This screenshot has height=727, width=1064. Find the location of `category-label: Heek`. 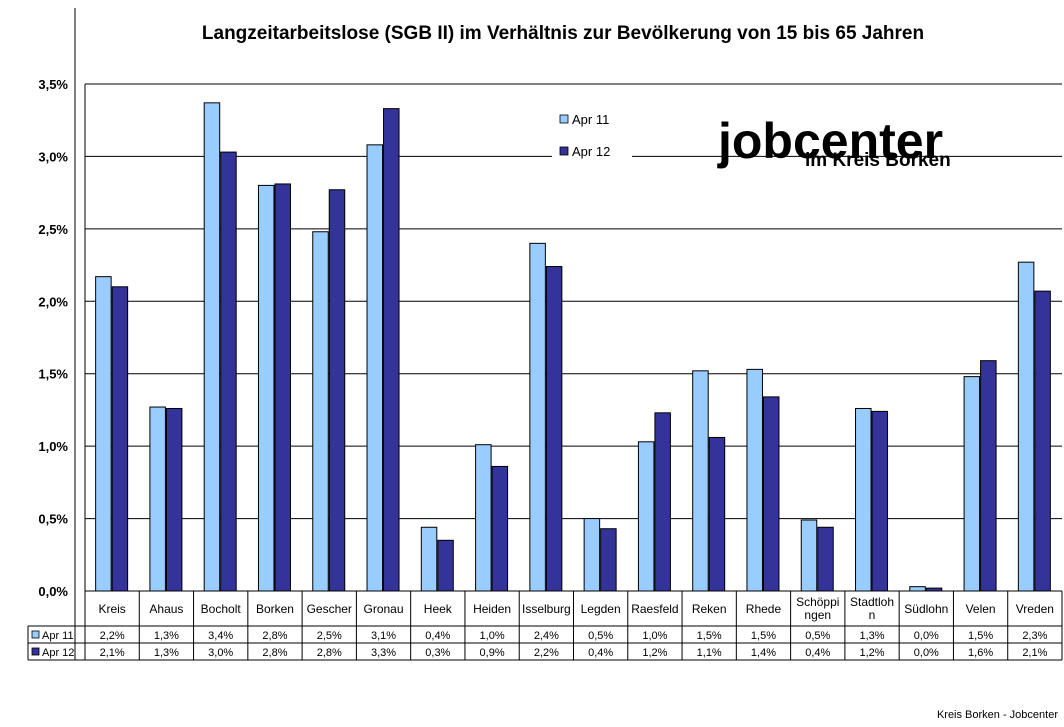

category-label: Heek is located at coordinates (438, 609).